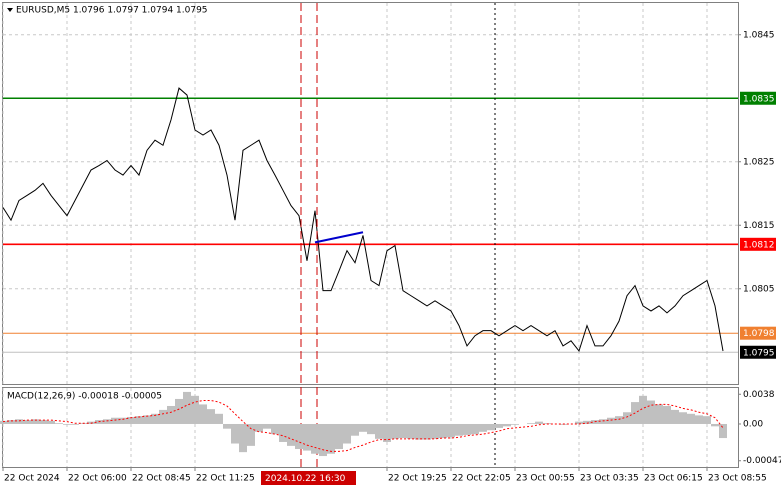 The height and width of the screenshot is (489, 781). I want to click on level-label: 1.0812, so click(759, 245).